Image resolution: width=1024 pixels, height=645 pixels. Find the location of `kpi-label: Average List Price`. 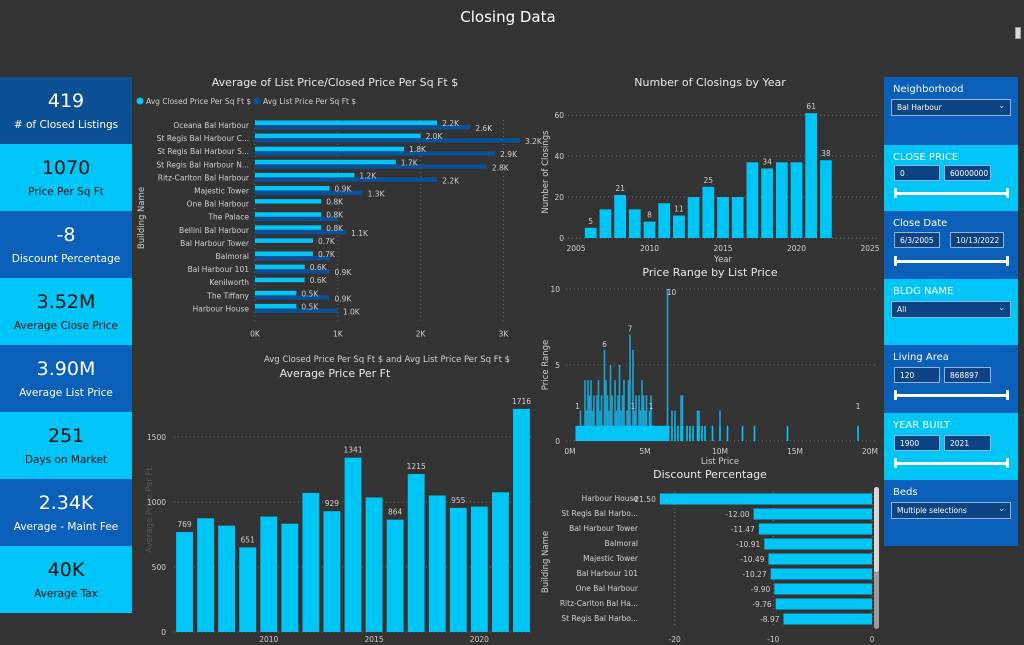

kpi-label: Average List Price is located at coordinates (66, 393).